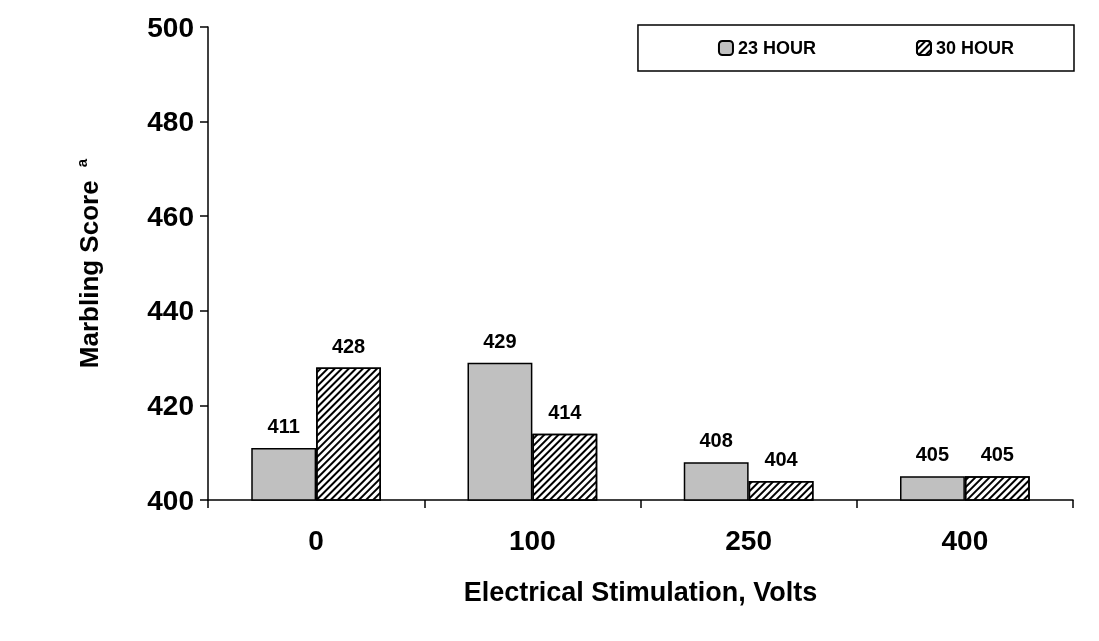  Describe the element at coordinates (316, 540) in the screenshot. I see `x-tick-label: 0` at that location.